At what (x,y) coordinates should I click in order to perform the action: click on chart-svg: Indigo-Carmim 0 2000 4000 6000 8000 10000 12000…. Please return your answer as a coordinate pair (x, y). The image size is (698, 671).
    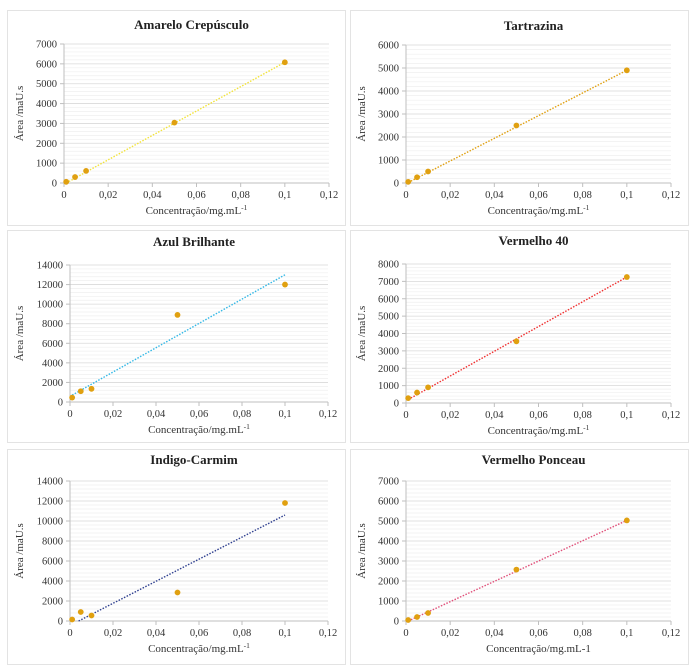
    Looking at the image, I should click on (175, 553).